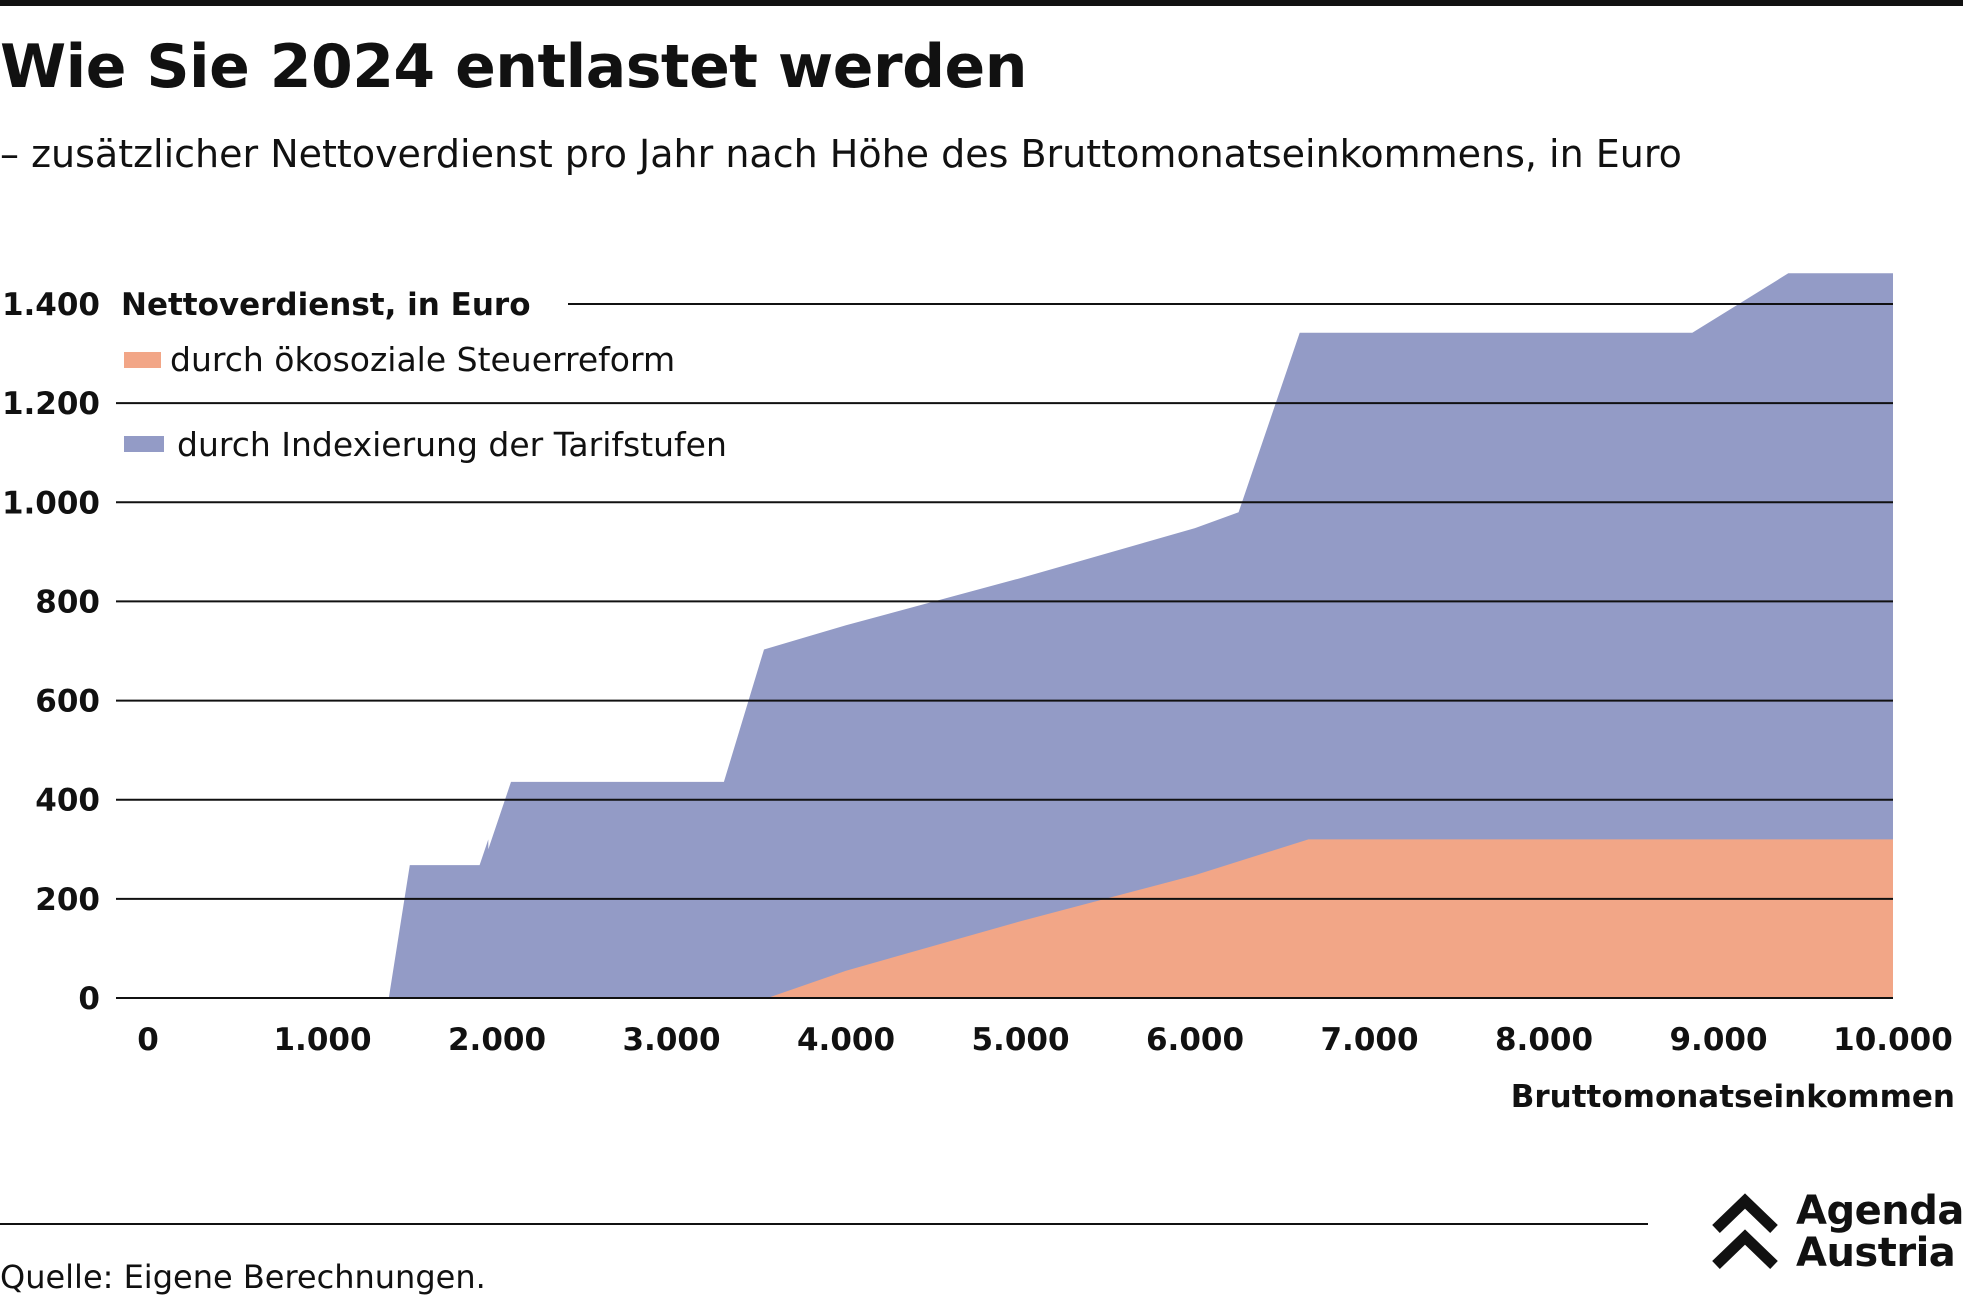 The height and width of the screenshot is (1308, 1963). I want to click on legend-label-steuerreform: durch ökosoziale Steuerreform, so click(422, 359).